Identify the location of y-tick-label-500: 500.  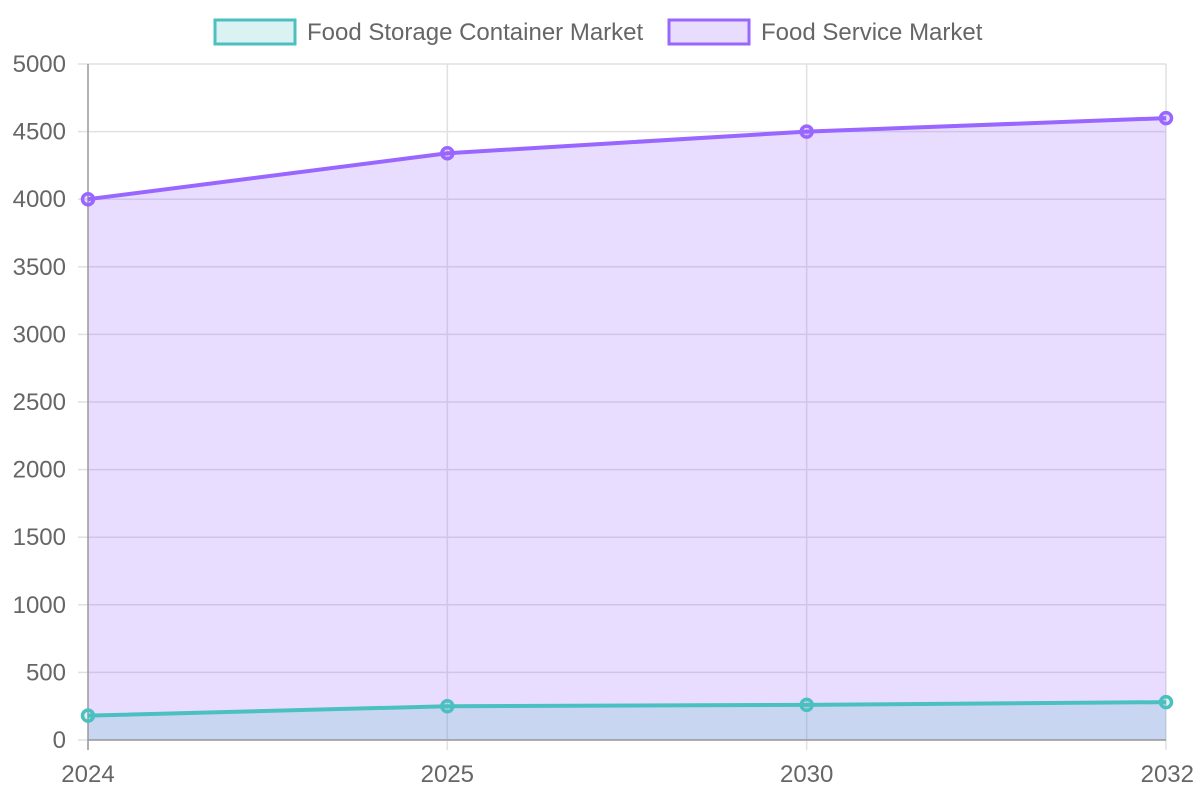
(46, 672).